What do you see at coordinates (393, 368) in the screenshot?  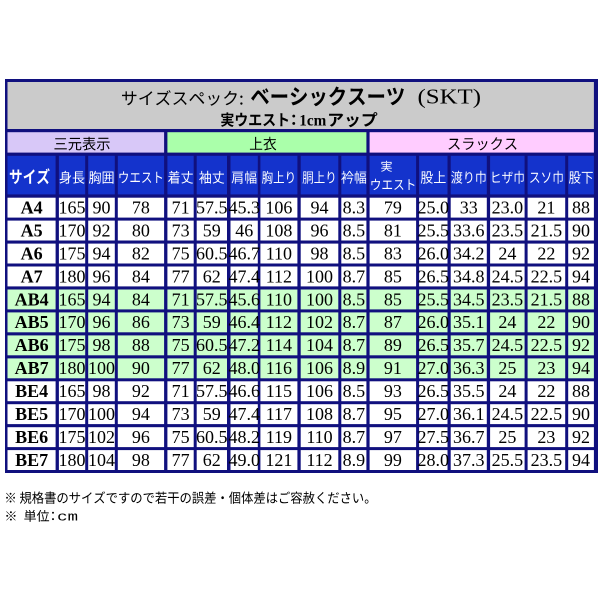 I see `svg-text: 91` at bounding box center [393, 368].